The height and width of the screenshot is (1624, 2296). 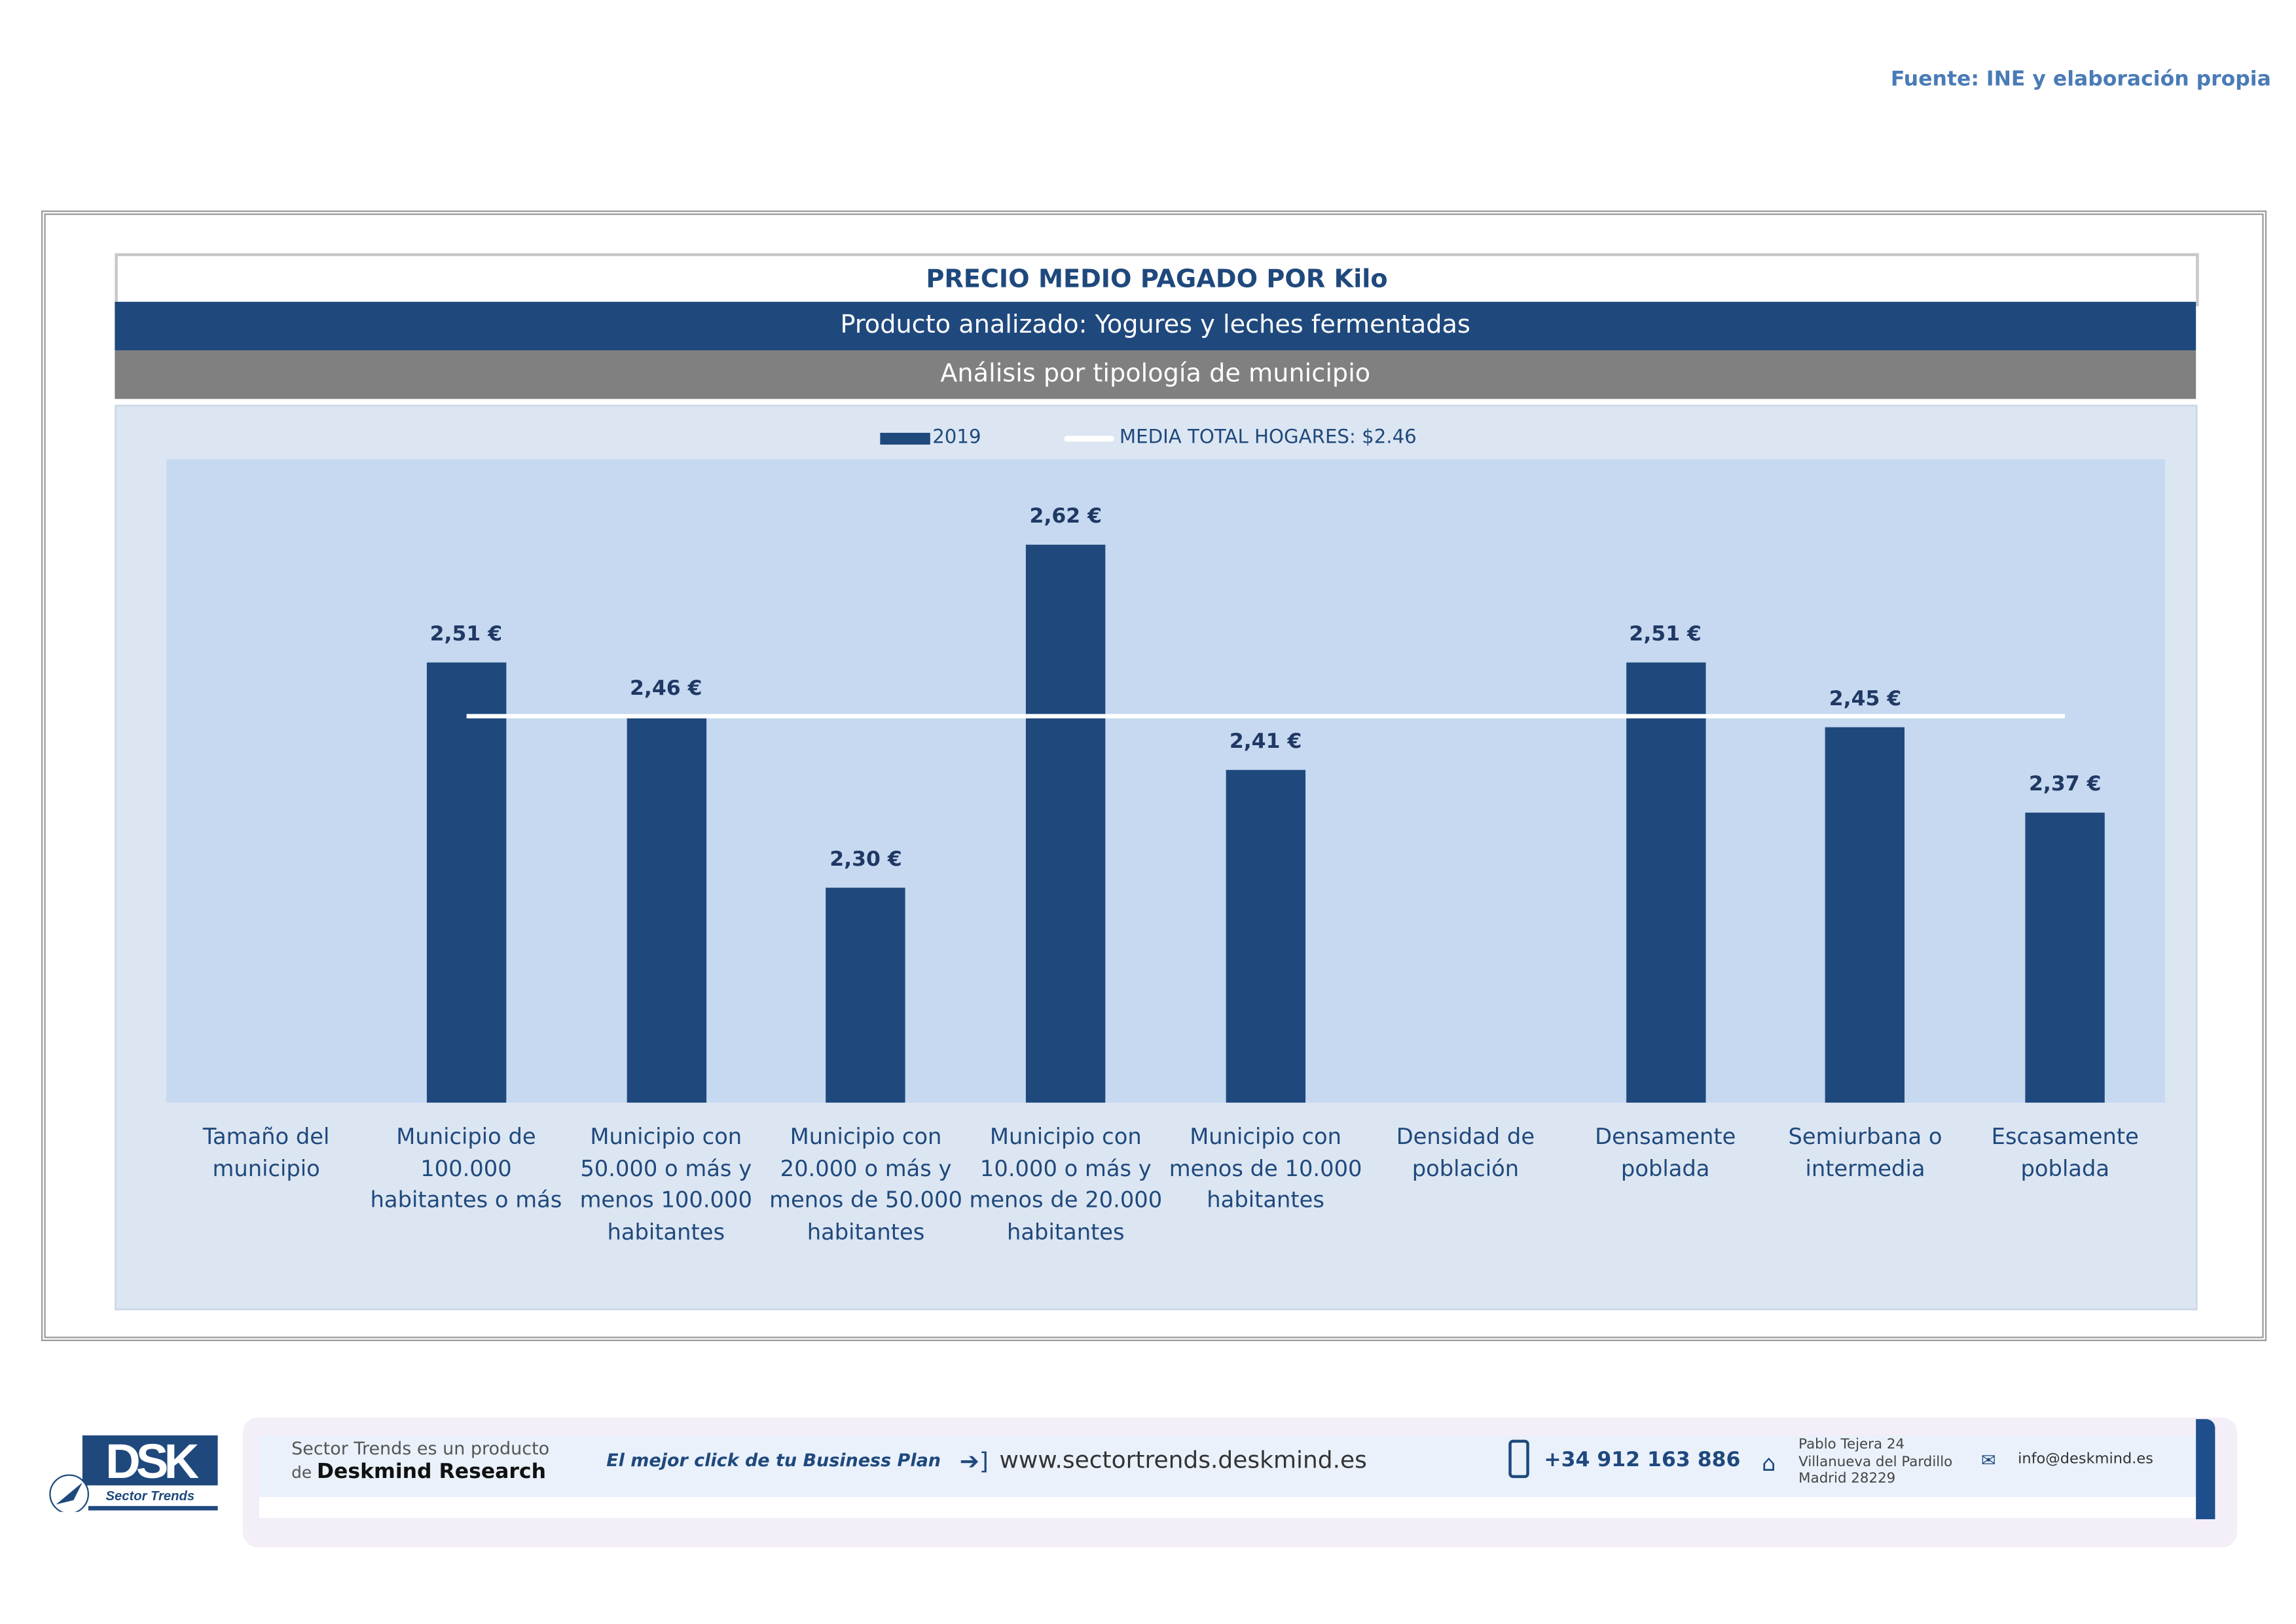 I want to click on category-label-line: Escasamente, so click(x=2065, y=1136).